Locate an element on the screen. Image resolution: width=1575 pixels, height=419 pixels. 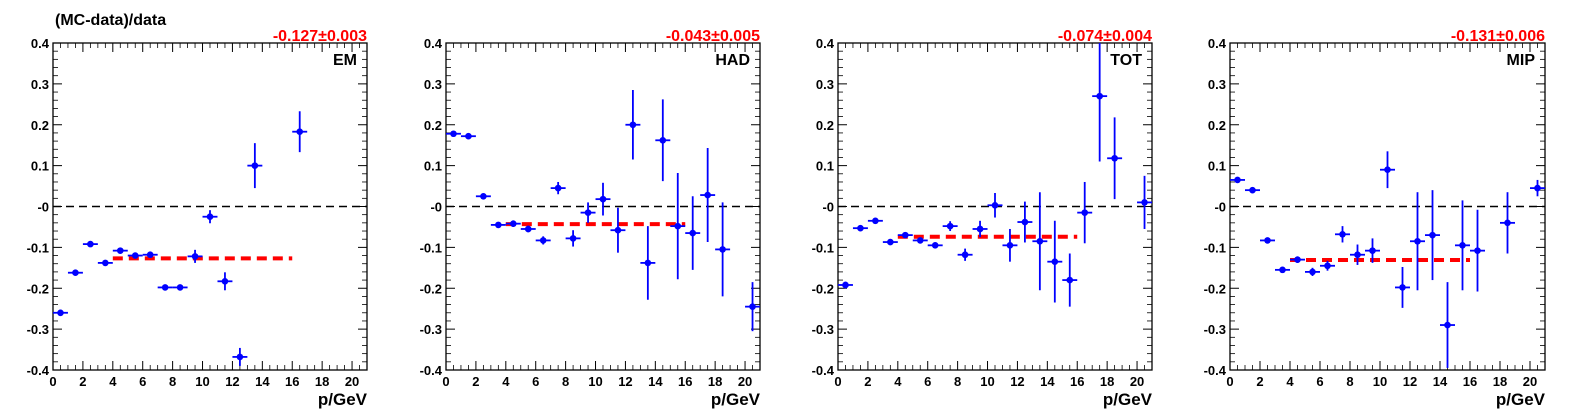
fit-result-label: -0.131±0.006 is located at coordinates (1498, 36).